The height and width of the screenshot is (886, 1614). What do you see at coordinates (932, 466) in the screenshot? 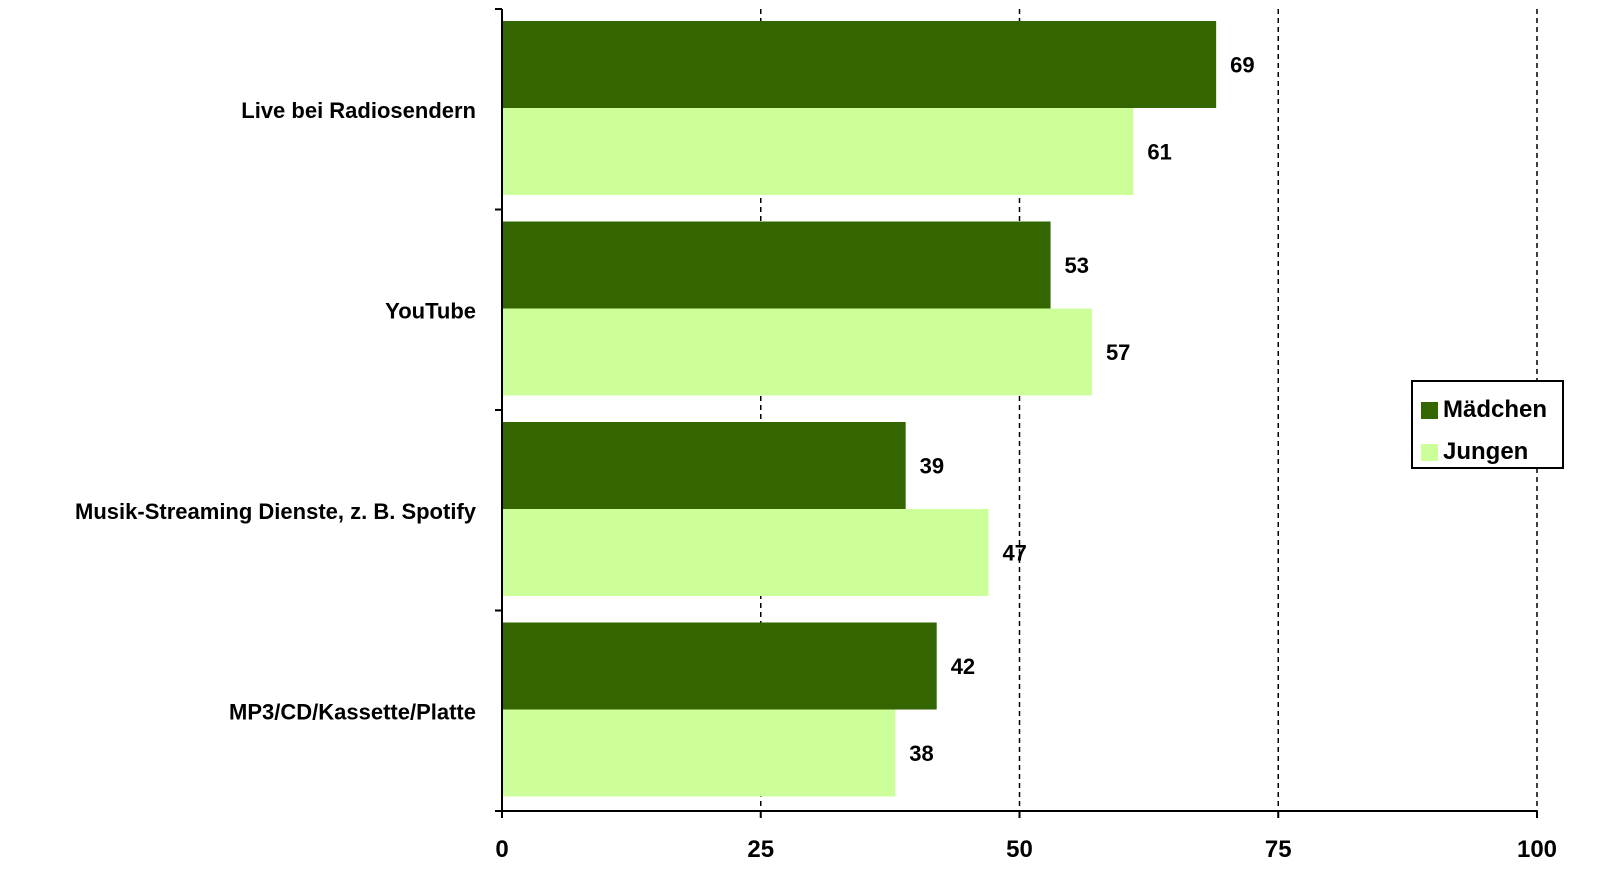
I see `value-label-maedchen-2: 39` at bounding box center [932, 466].